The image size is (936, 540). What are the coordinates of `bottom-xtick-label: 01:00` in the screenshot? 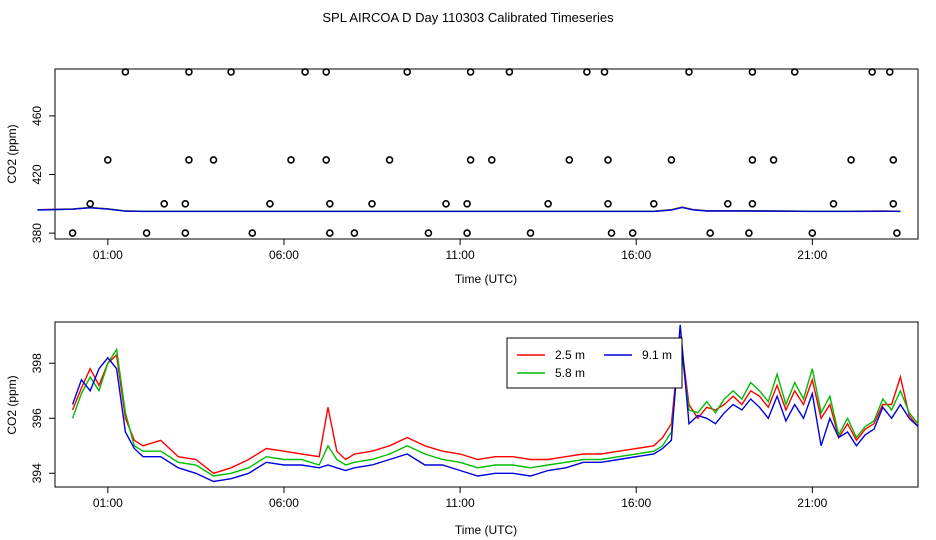 It's located at (108, 503).